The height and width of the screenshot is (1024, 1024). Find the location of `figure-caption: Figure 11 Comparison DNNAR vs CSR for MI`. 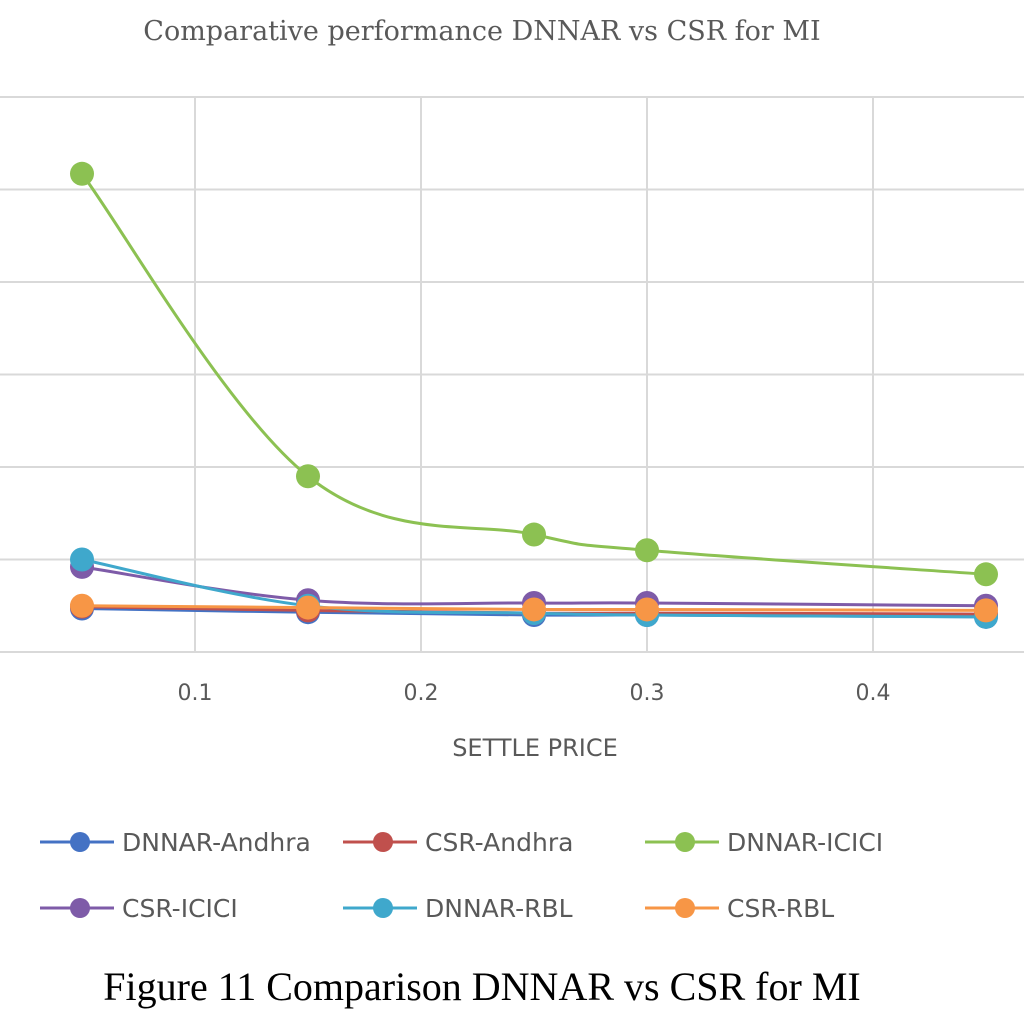

figure-caption: Figure 11 Comparison DNNAR vs CSR for MI is located at coordinates (481, 986).